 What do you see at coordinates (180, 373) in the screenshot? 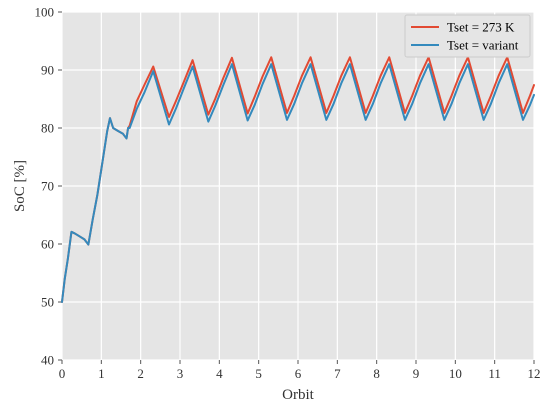
I see `x-tick-label: 3` at bounding box center [180, 373].